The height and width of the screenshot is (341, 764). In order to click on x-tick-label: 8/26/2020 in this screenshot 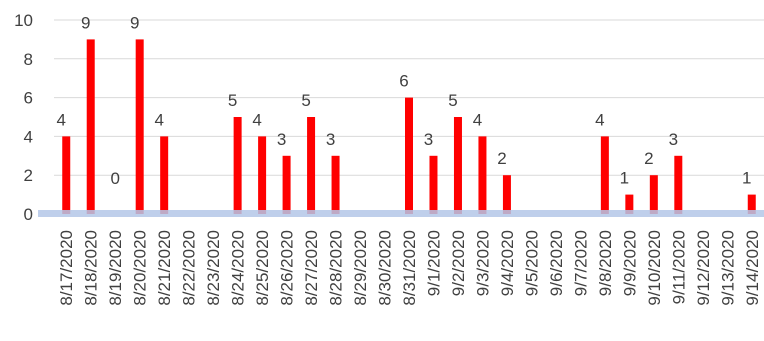, I will do `click(287, 268)`.